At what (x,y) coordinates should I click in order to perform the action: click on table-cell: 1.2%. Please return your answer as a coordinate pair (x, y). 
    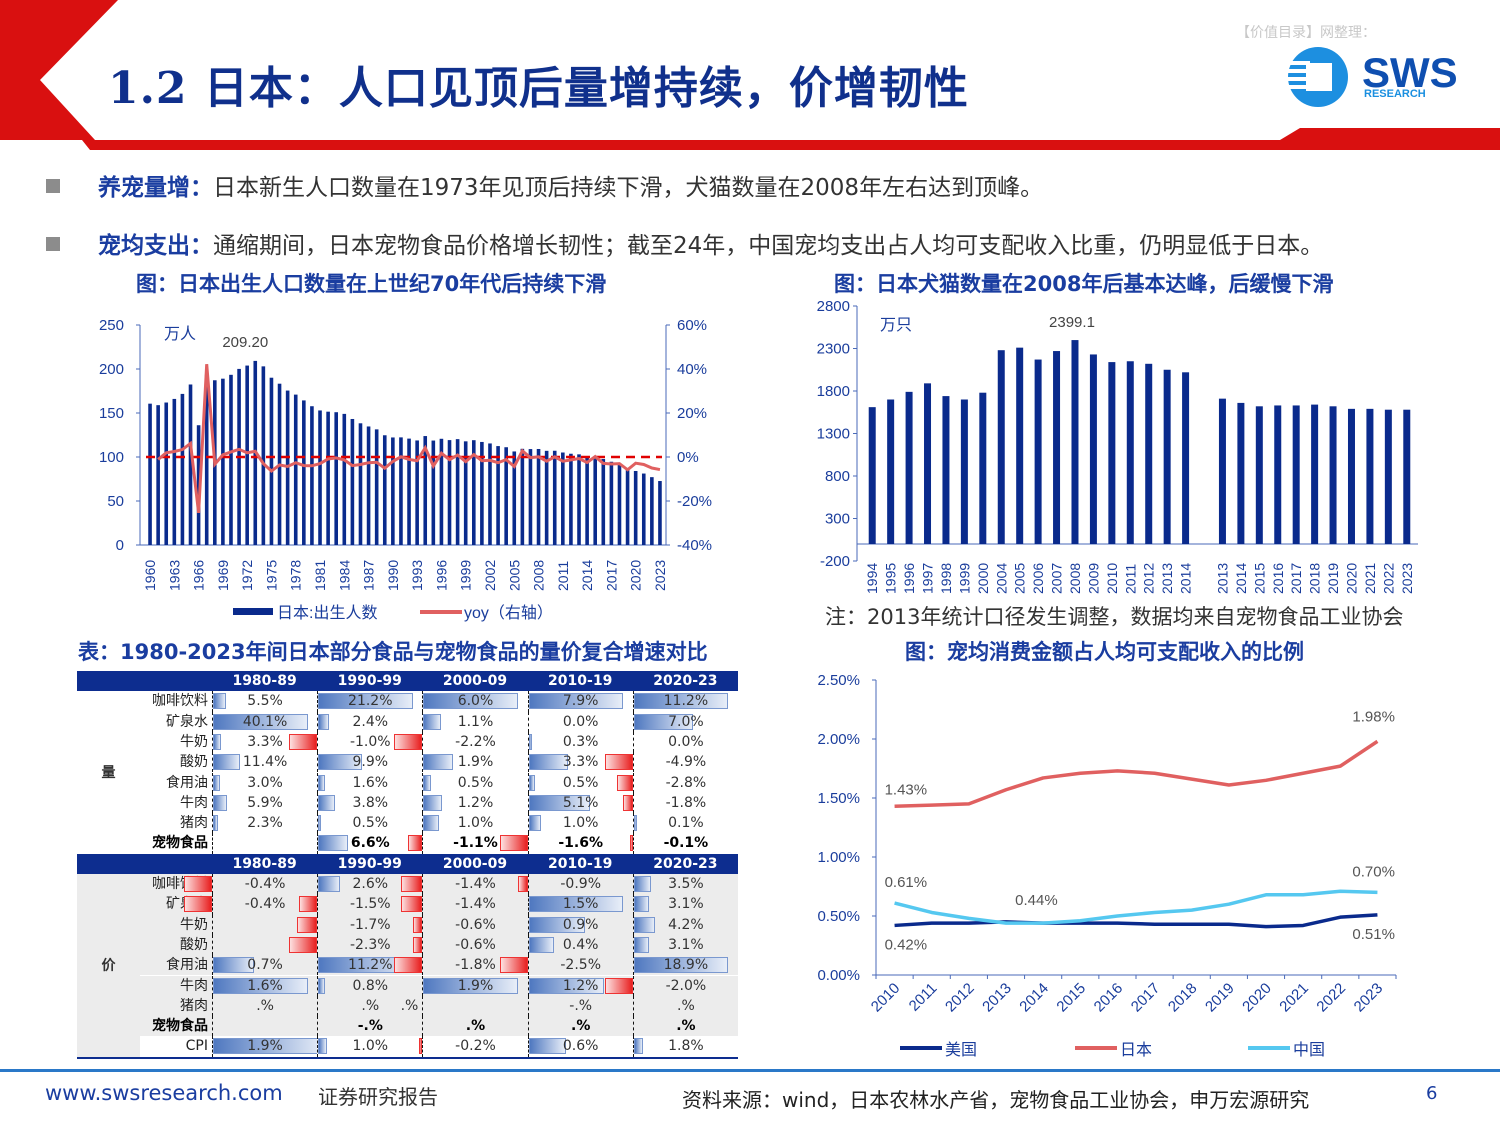
    Looking at the image, I should click on (474, 803).